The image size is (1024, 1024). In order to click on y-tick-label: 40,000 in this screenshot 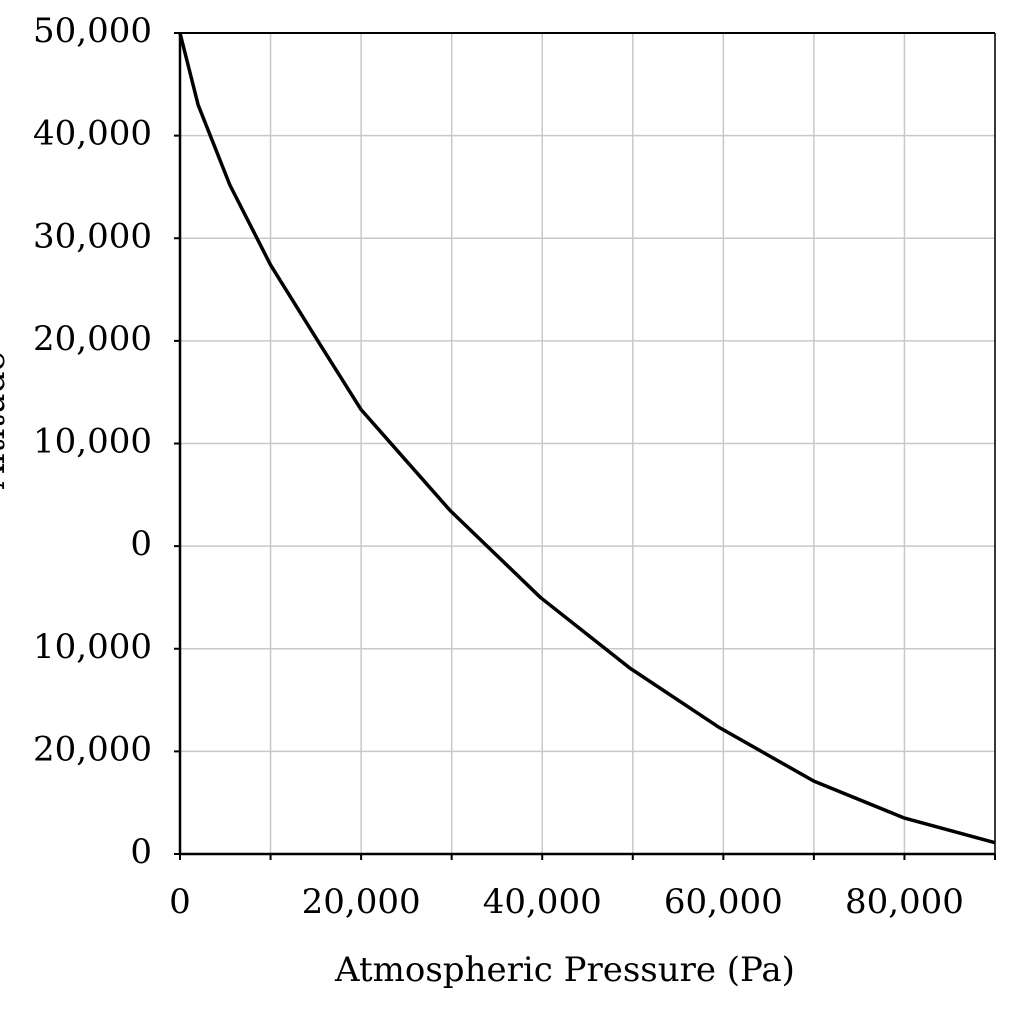, I will do `click(92, 134)`.